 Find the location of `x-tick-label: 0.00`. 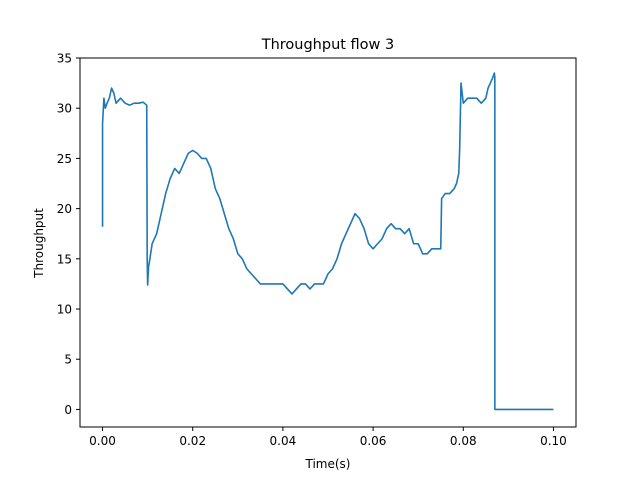

x-tick-label: 0.00 is located at coordinates (102, 441).